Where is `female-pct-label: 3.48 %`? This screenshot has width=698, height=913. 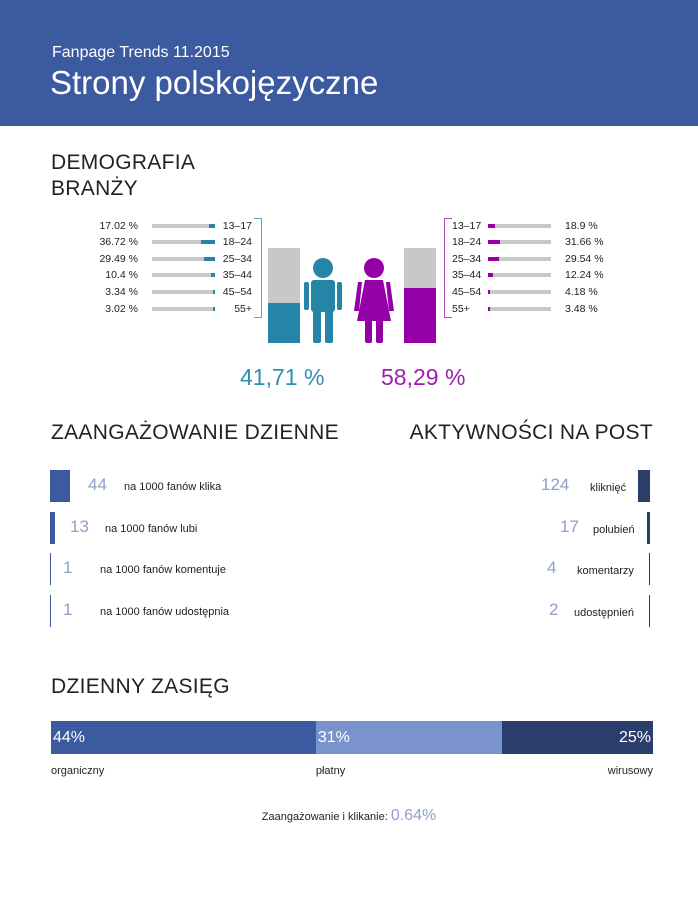 female-pct-label: 3.48 % is located at coordinates (581, 309).